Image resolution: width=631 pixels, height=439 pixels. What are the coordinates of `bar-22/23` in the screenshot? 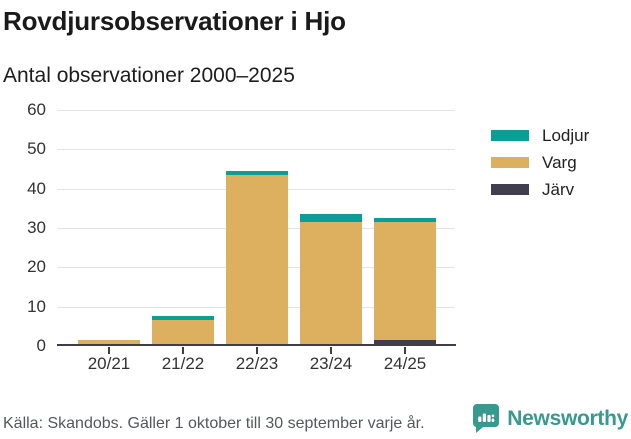 It's located at (257, 227).